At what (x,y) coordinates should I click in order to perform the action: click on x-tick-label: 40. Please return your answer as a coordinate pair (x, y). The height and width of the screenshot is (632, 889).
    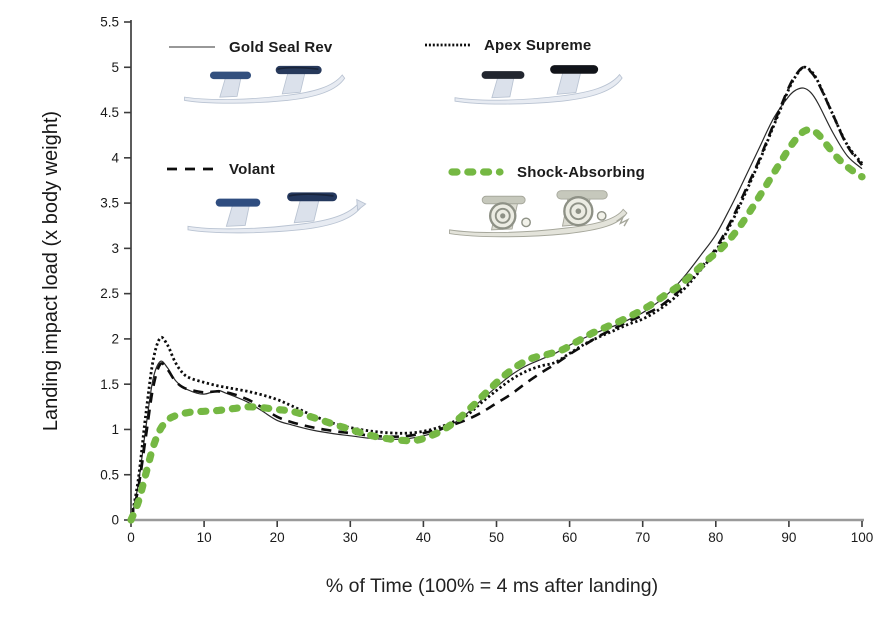
    Looking at the image, I should click on (423, 537).